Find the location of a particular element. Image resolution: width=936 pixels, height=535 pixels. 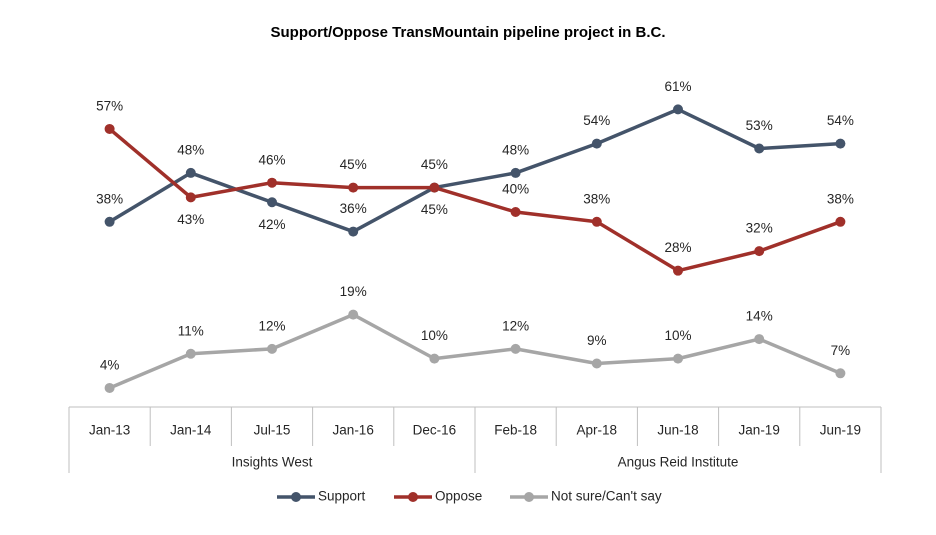

group-label: Insights West is located at coordinates (272, 462).